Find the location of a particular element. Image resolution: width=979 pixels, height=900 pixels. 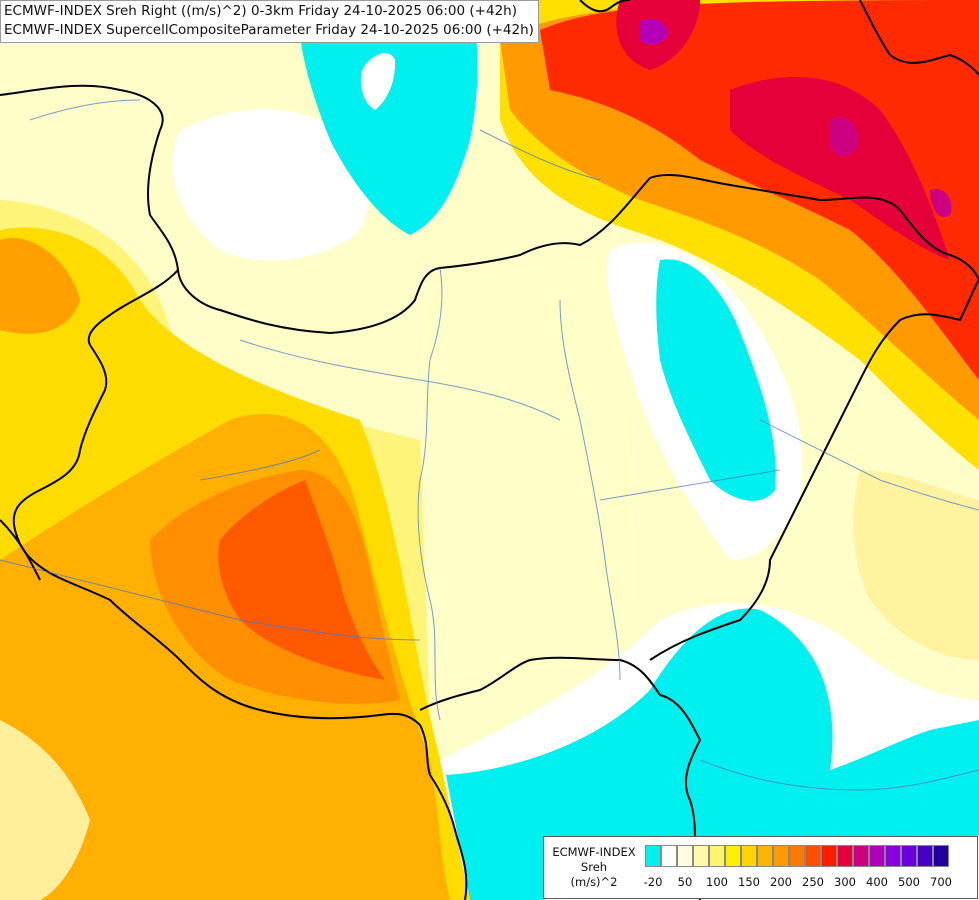

legend-tick-label: -20 is located at coordinates (653, 882).